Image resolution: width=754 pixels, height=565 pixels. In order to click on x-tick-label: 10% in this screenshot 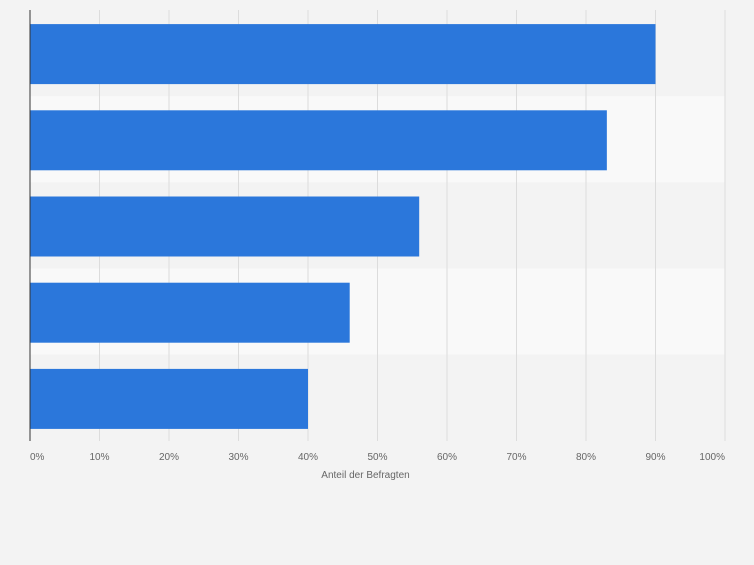, I will do `click(99, 457)`.